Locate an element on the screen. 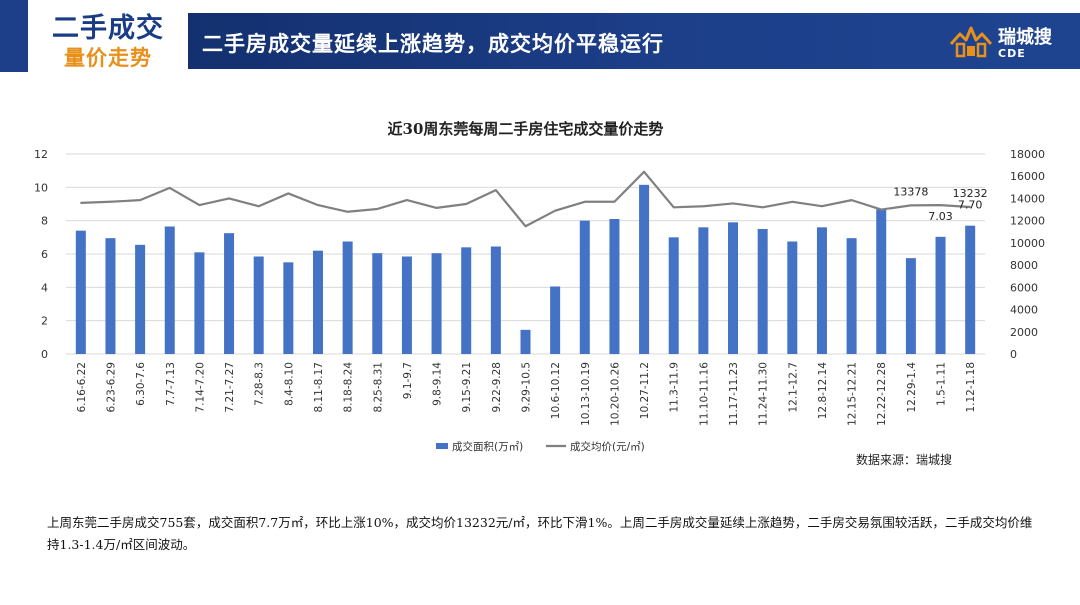 Image resolution: width=1080 pixels, height=605 pixels. data-label: 7.70 is located at coordinates (970, 205).